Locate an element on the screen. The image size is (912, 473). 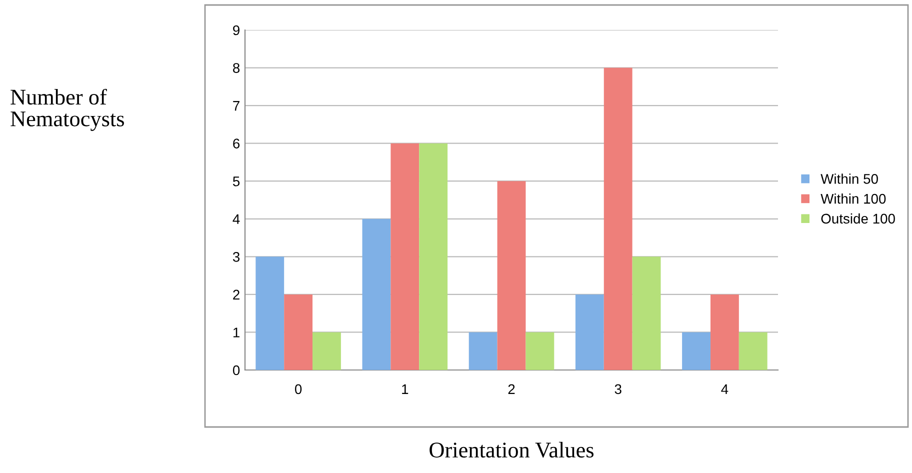
y-tick-label: 4 is located at coordinates (236, 219).